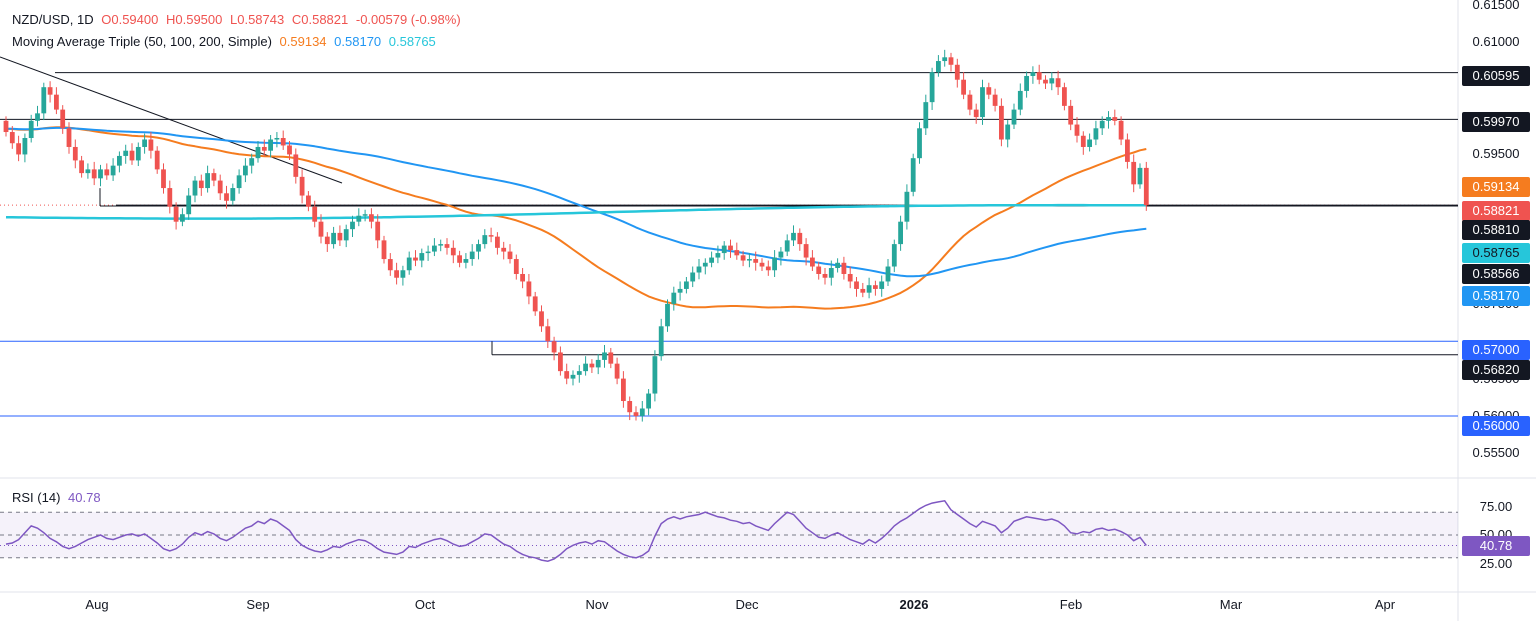  What do you see at coordinates (303, 41) in the screenshot?
I see `ma50-value: 0.59134` at bounding box center [303, 41].